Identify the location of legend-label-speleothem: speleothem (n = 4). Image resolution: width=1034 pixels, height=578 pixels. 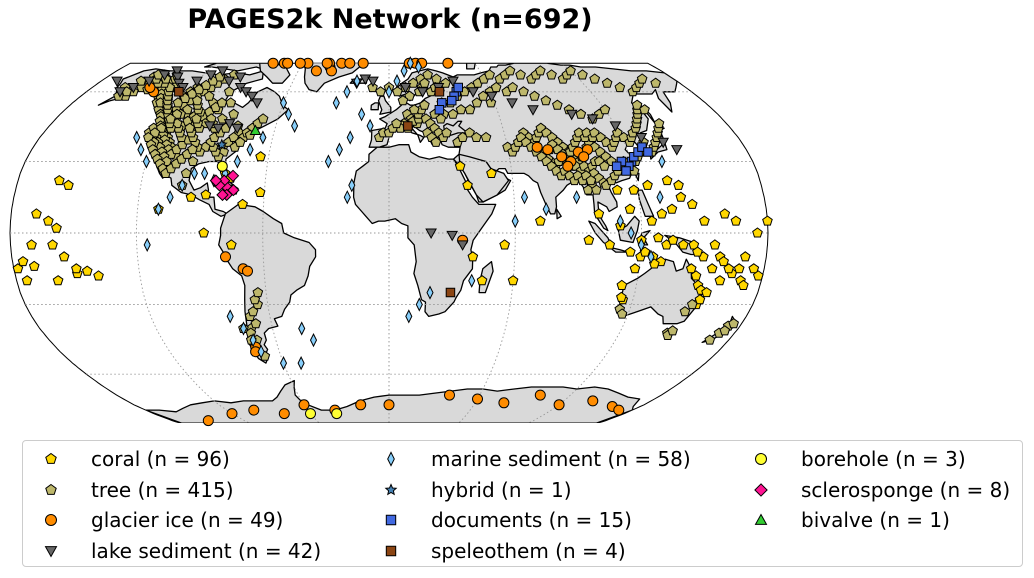
(528, 550).